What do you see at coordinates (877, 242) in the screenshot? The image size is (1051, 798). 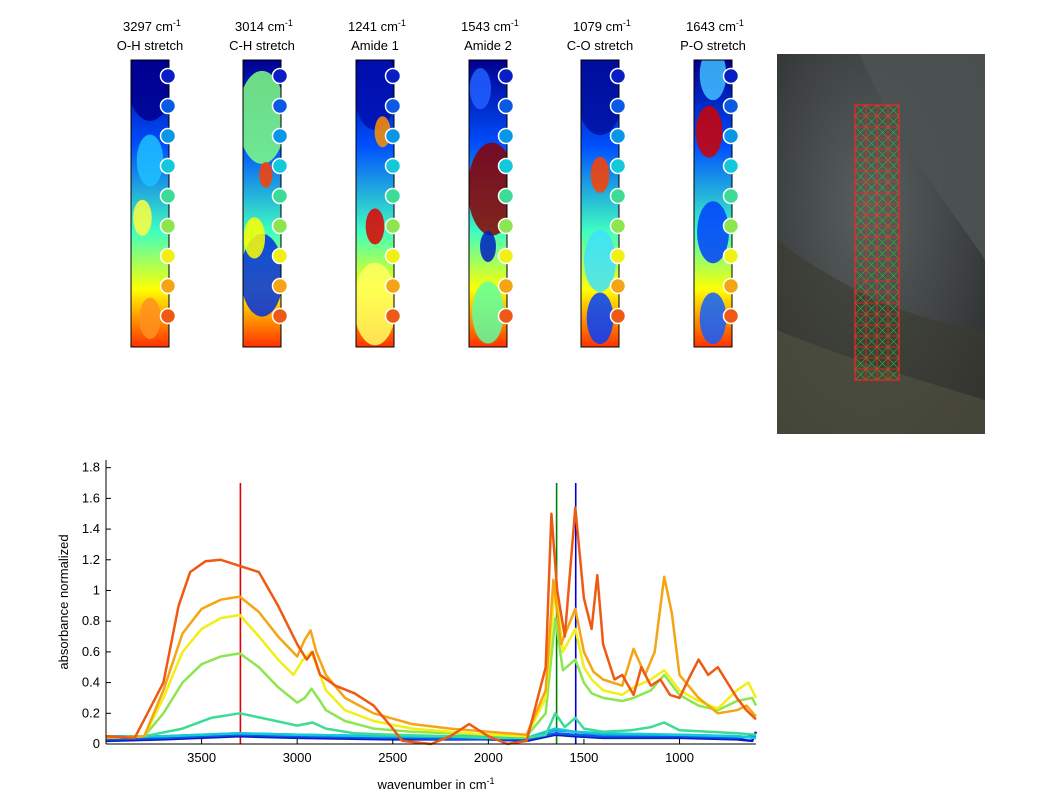 I see `measurement-grid` at bounding box center [877, 242].